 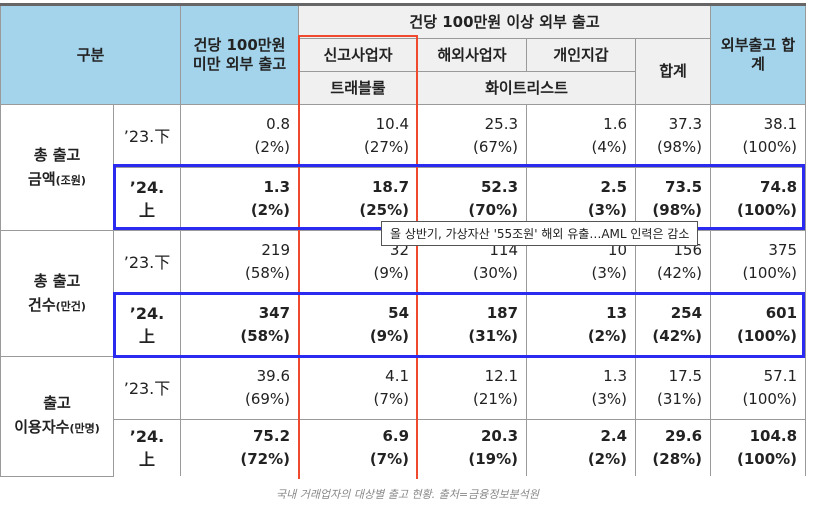 What do you see at coordinates (677, 459) in the screenshot?
I see `share: (28%)` at bounding box center [677, 459].